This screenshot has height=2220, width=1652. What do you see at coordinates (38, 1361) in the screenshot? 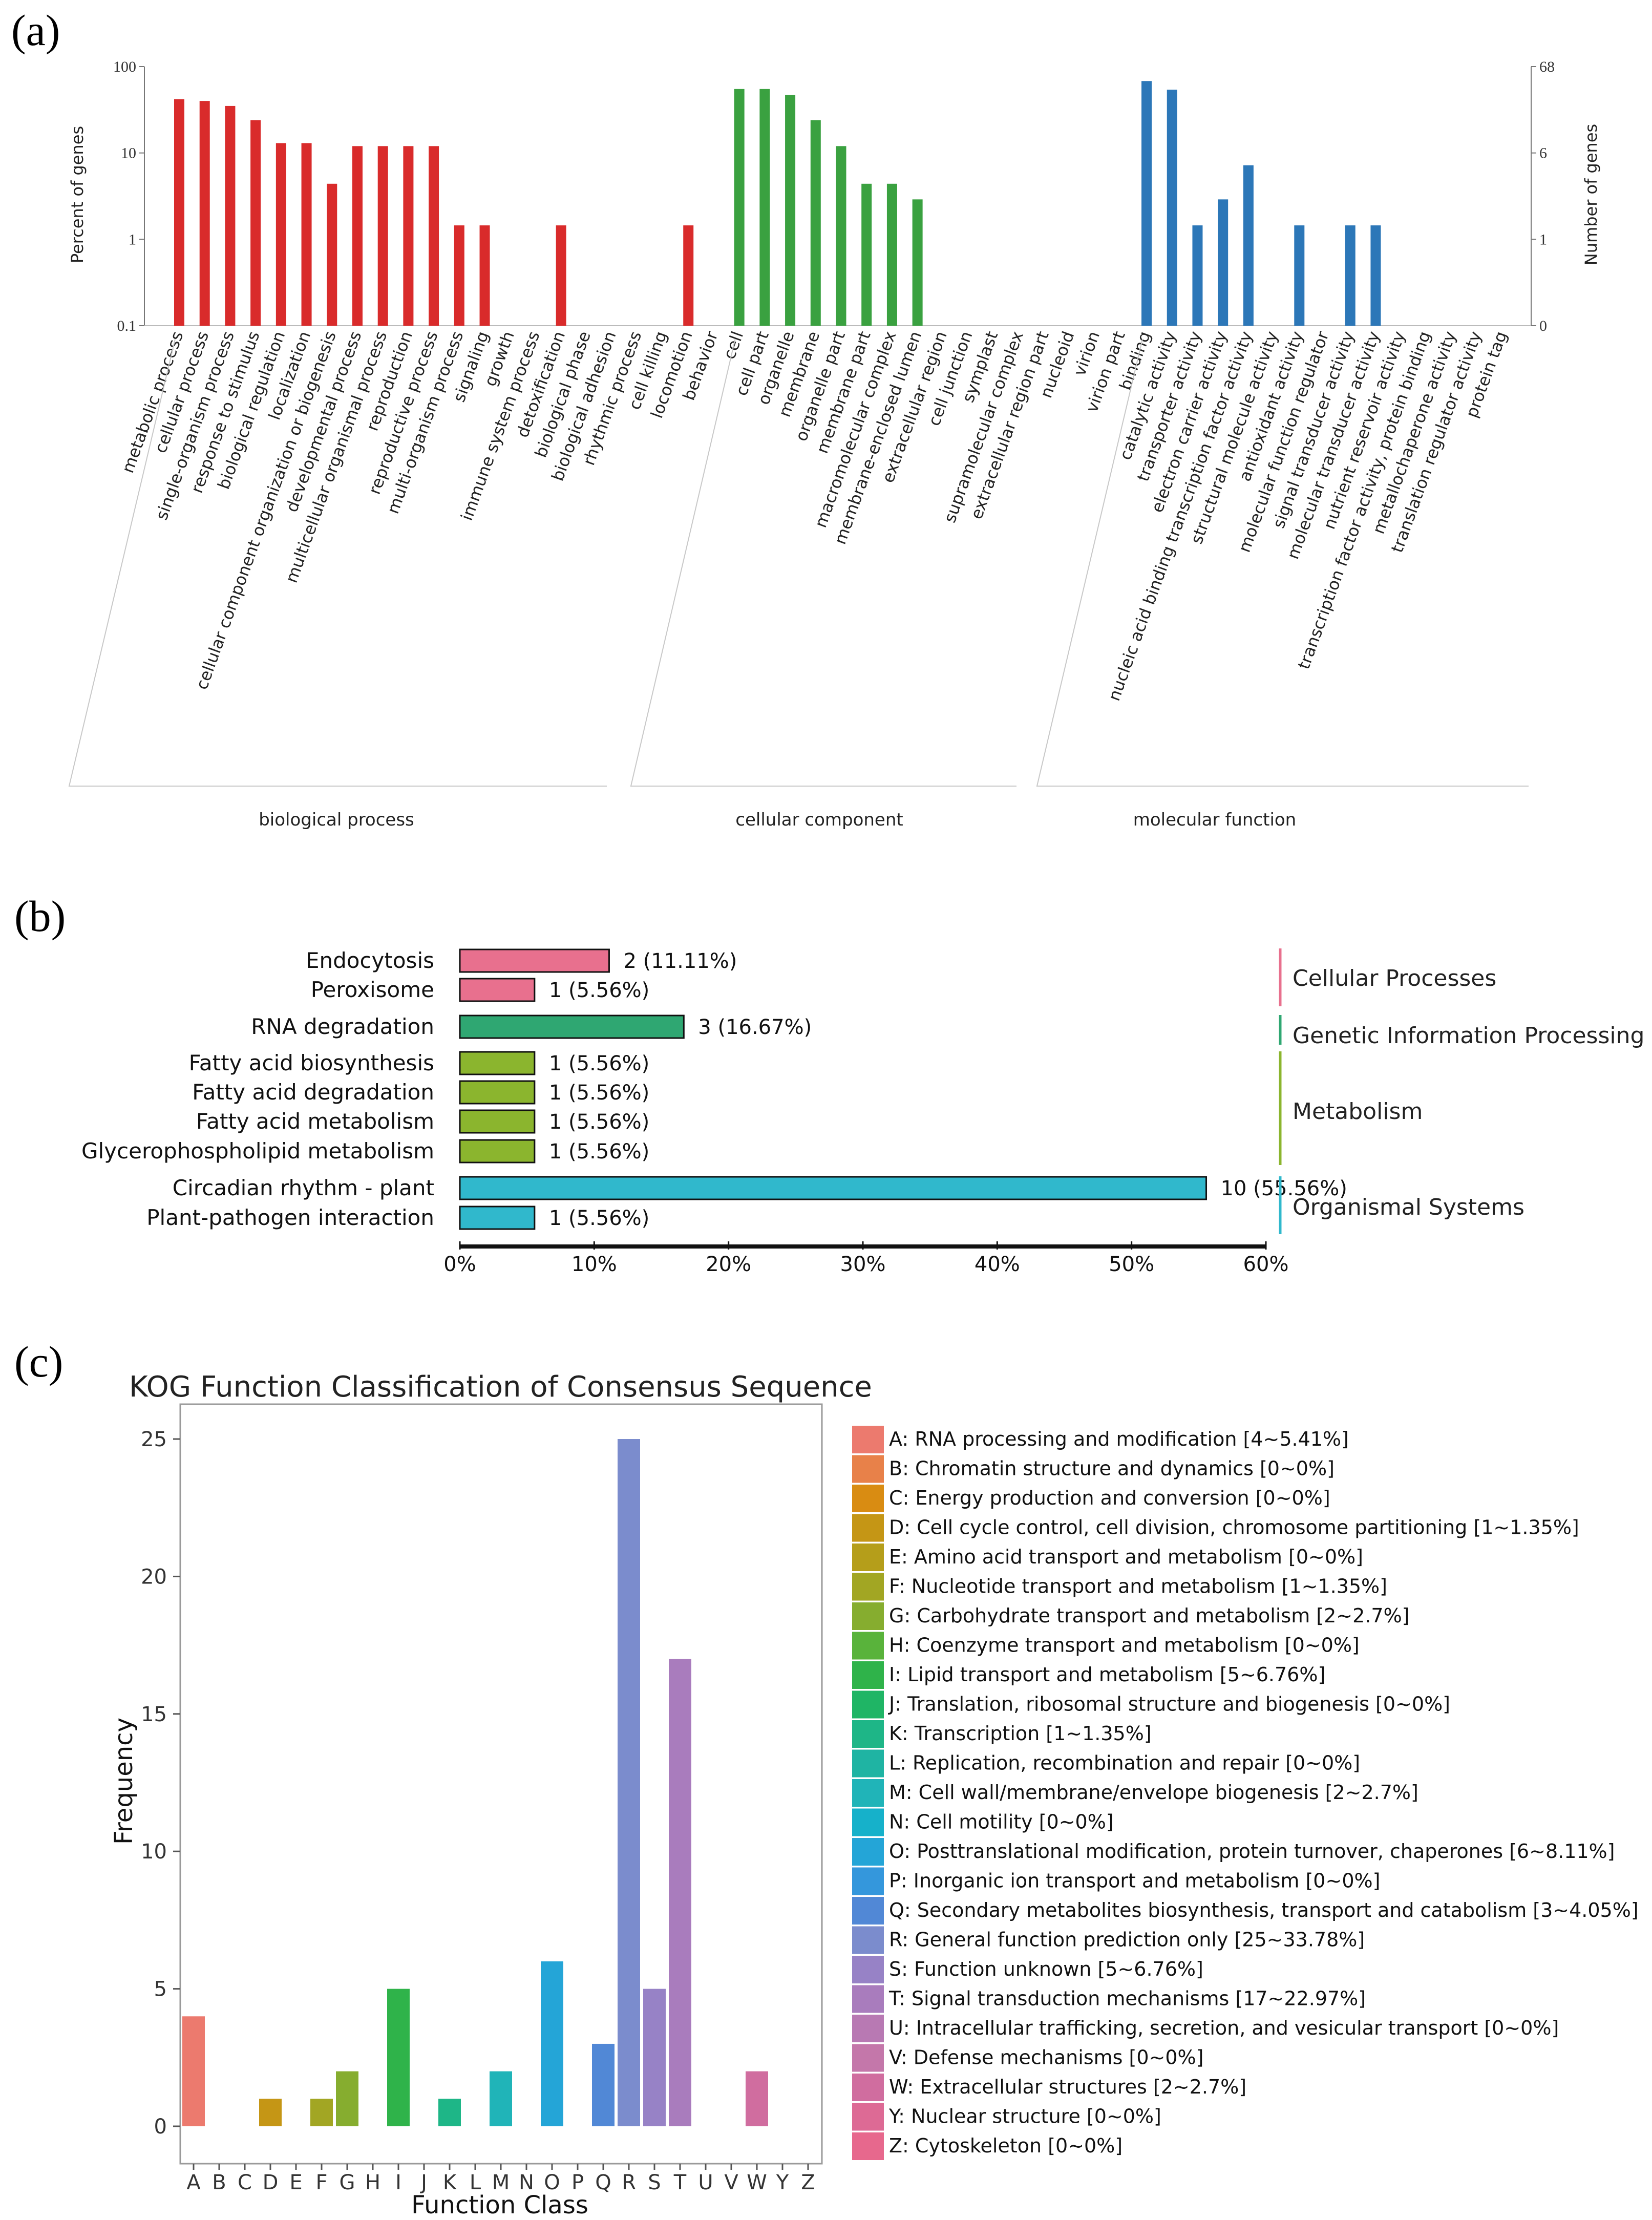
I see `panel-label-c: (c)` at bounding box center [38, 1361].